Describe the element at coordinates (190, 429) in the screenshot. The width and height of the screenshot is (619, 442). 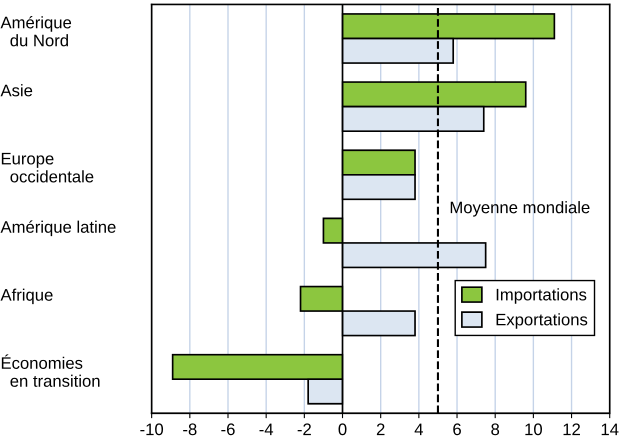
I see `x-tick-label: -8` at that location.